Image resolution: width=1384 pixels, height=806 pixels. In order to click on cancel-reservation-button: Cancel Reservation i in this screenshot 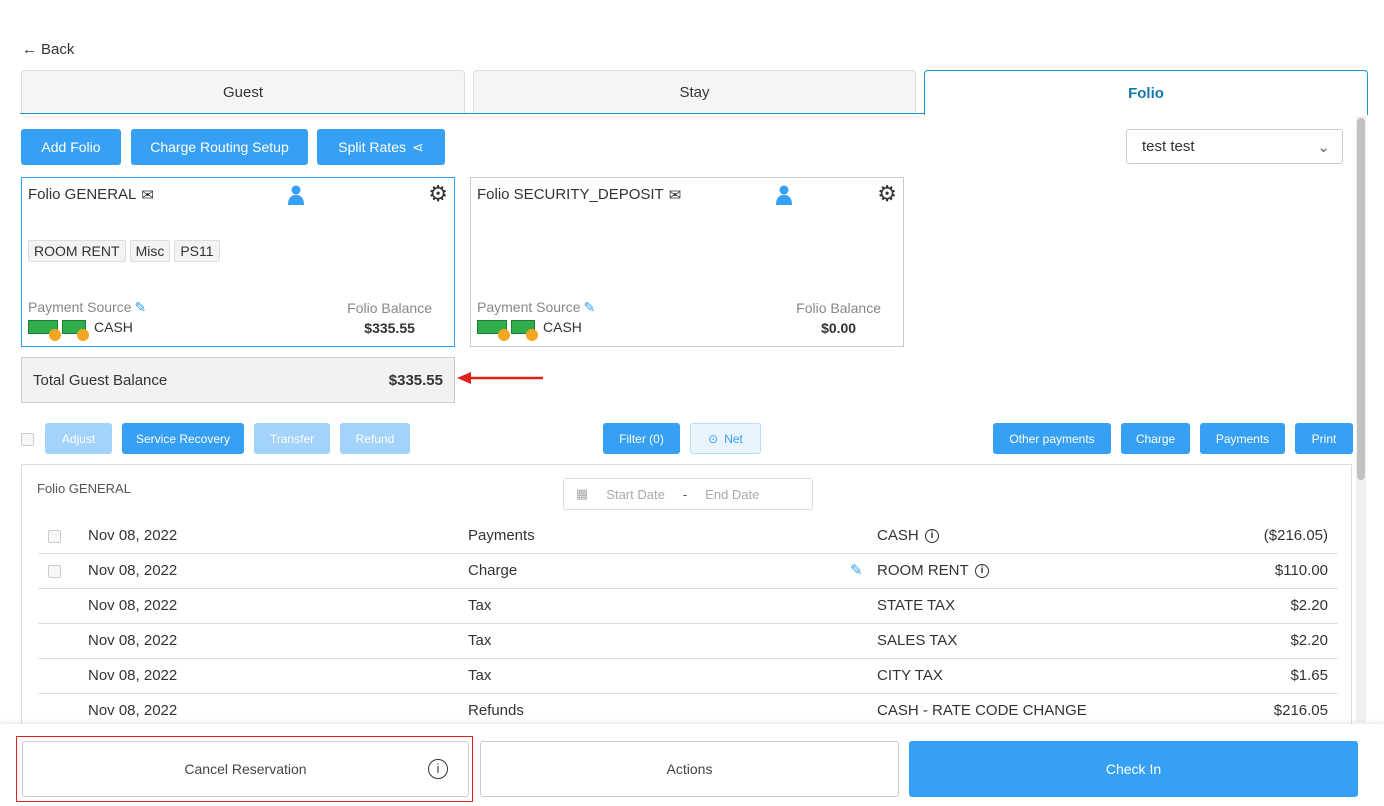, I will do `click(245, 769)`.